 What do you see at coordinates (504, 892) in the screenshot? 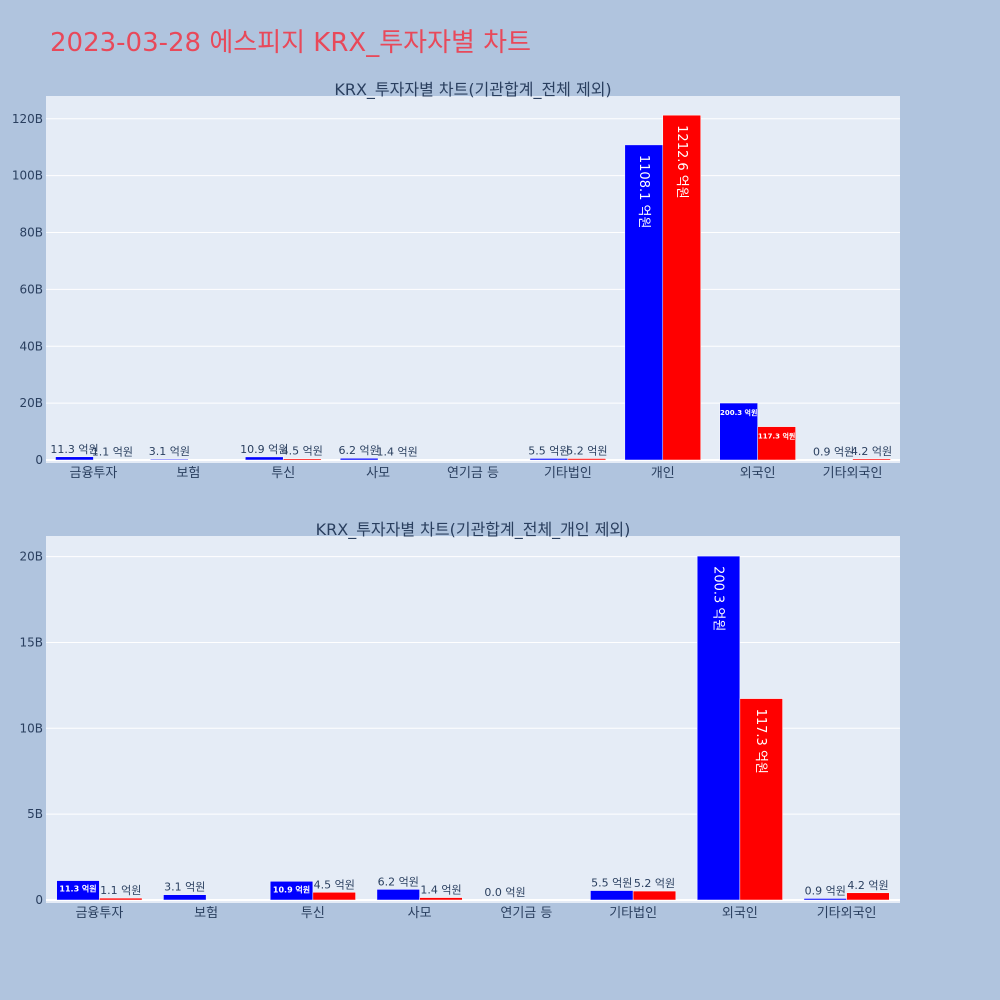
I see `data-label: 0.0 억원` at bounding box center [504, 892].